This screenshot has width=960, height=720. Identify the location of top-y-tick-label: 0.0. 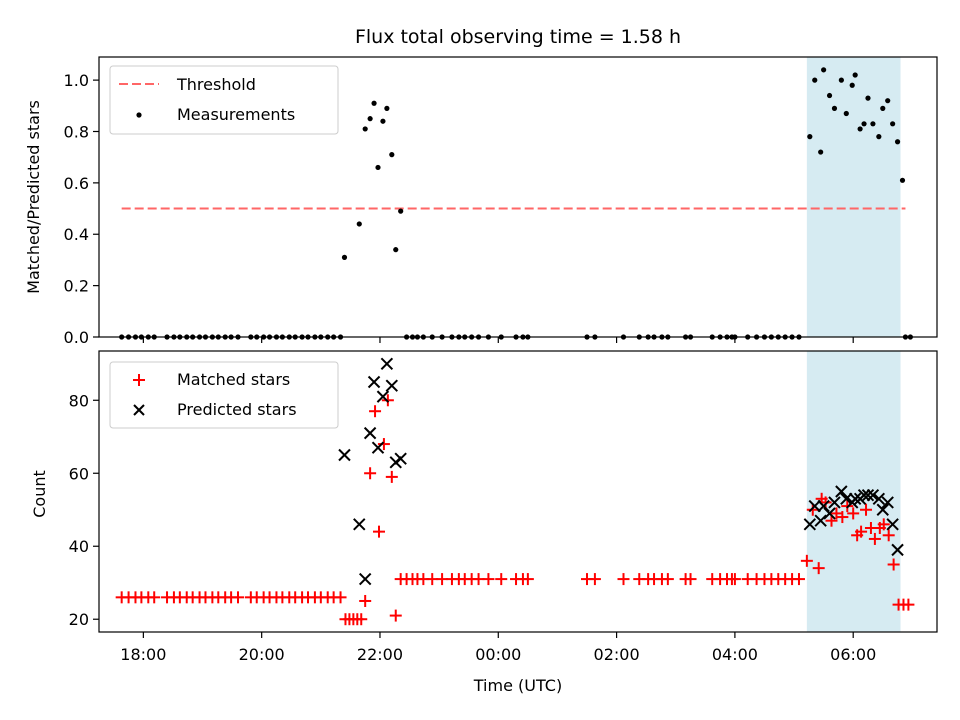
(76, 337).